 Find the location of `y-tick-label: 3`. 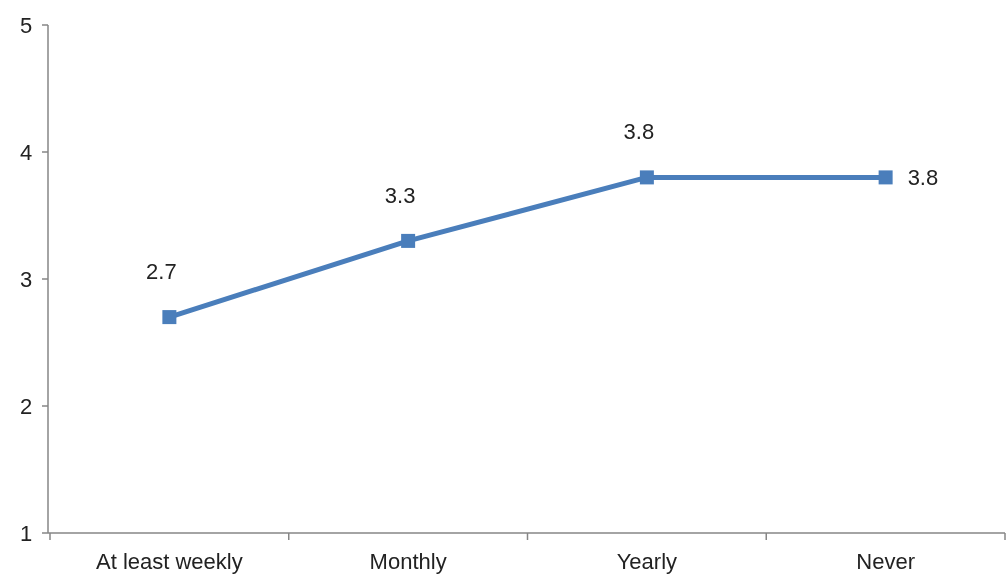

y-tick-label: 3 is located at coordinates (26, 279).